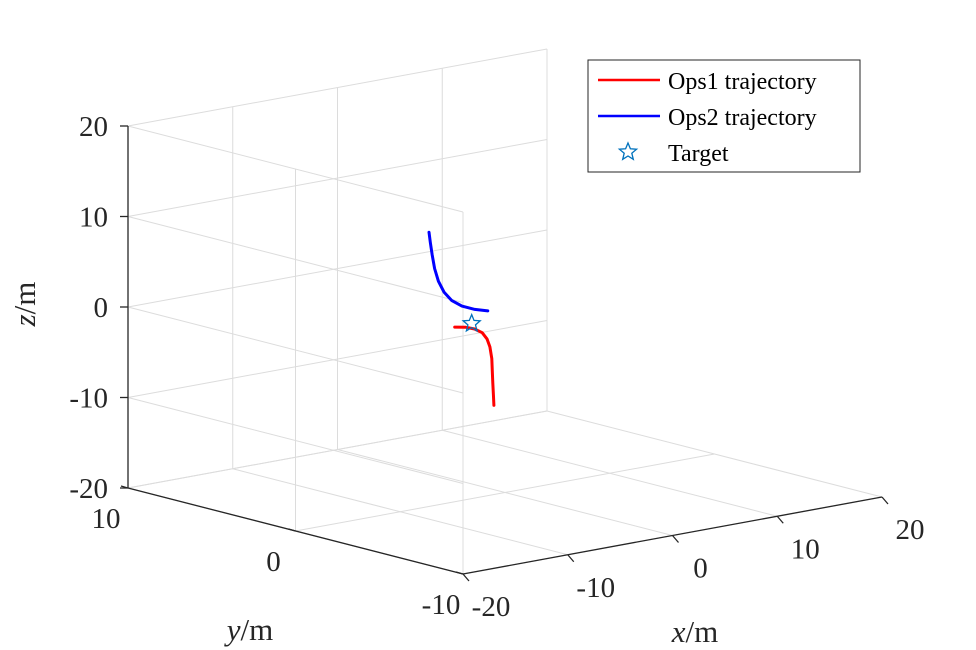 The width and height of the screenshot is (976, 650). I want to click on x-tick-label: -10, so click(595, 588).